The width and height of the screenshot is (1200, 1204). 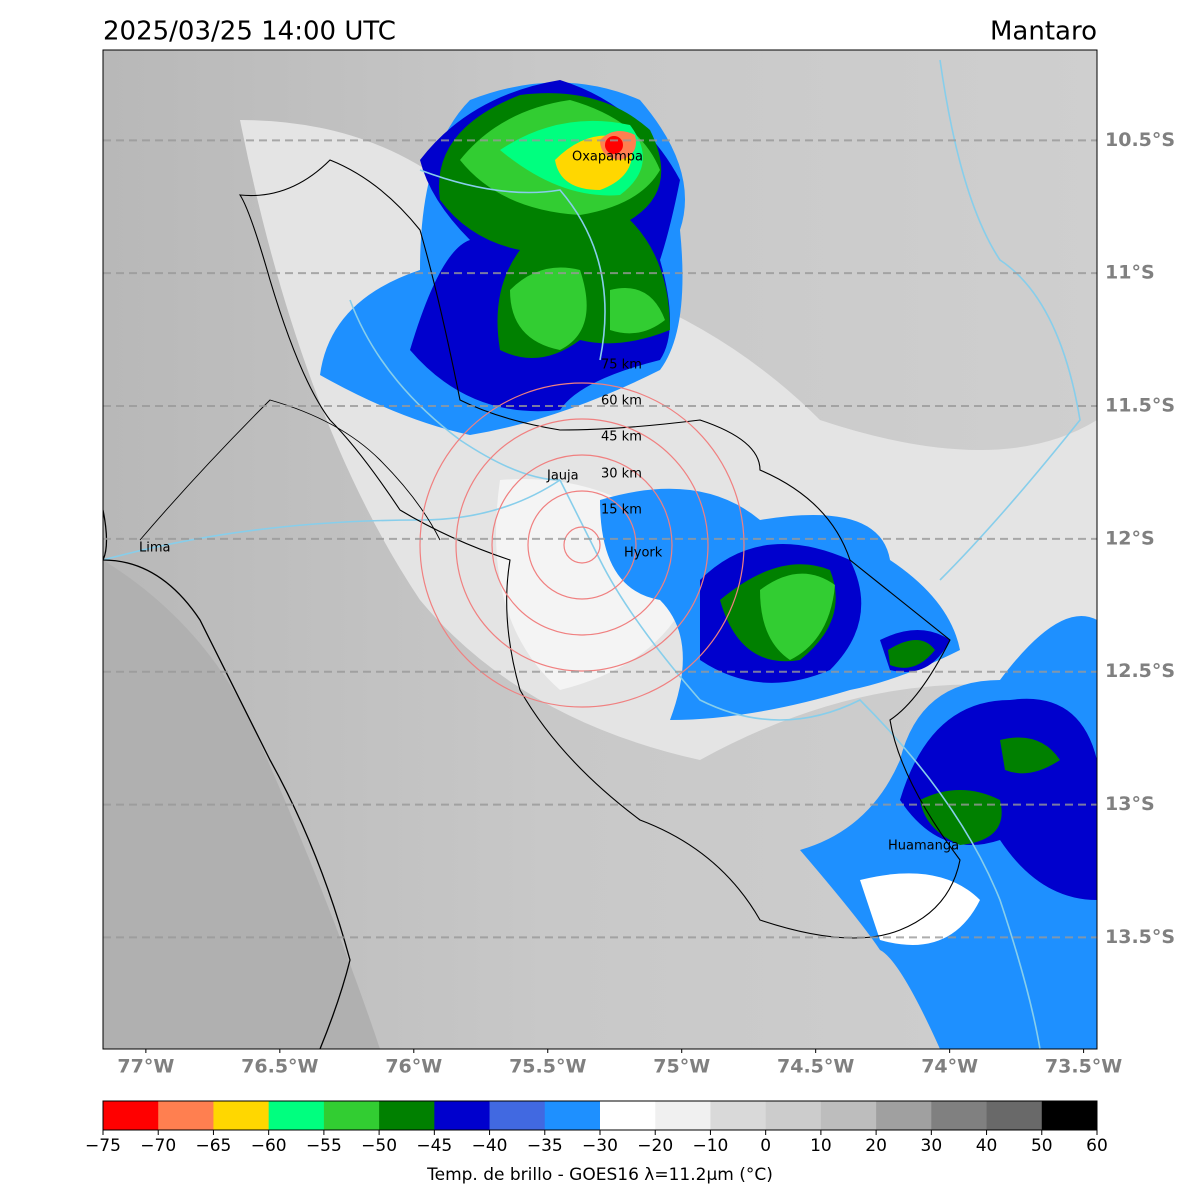 What do you see at coordinates (600, 1146) in the screenshot?
I see `colorbar-tick-label: −30` at bounding box center [600, 1146].